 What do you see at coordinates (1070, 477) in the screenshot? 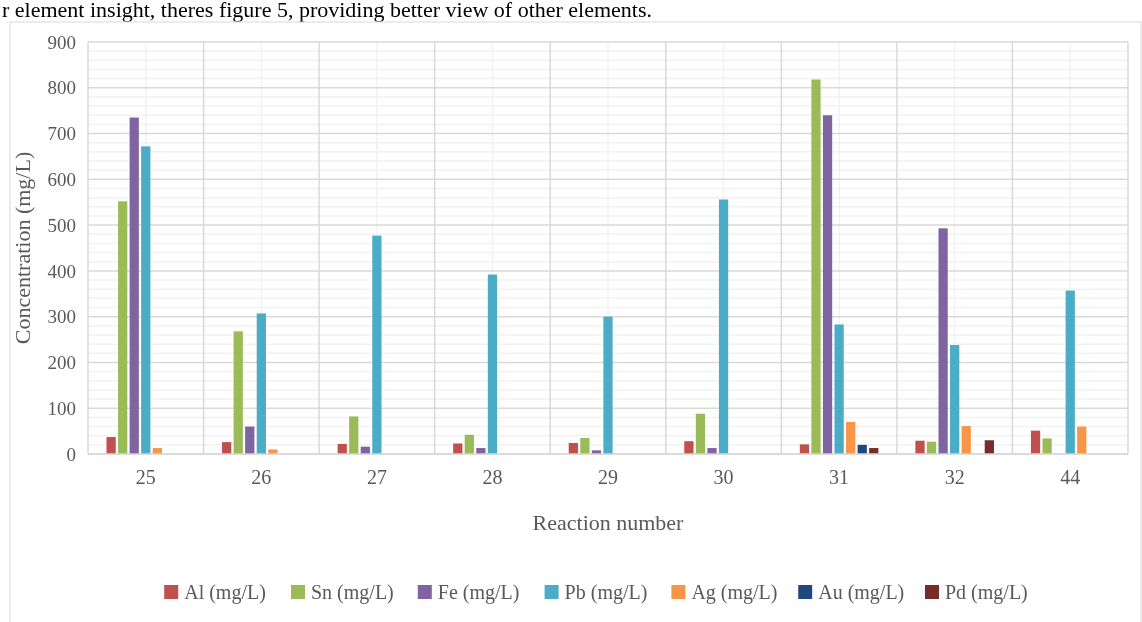
I see `x-tick-label: 44` at bounding box center [1070, 477].